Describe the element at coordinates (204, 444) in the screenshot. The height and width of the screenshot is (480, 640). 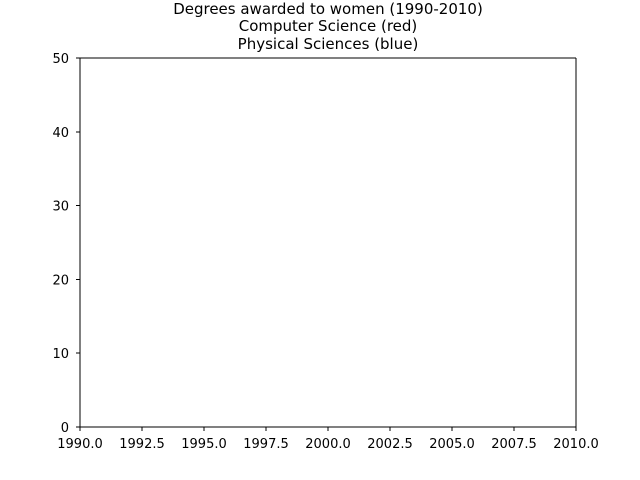
I see `x-tick-label: 1995.0` at that location.